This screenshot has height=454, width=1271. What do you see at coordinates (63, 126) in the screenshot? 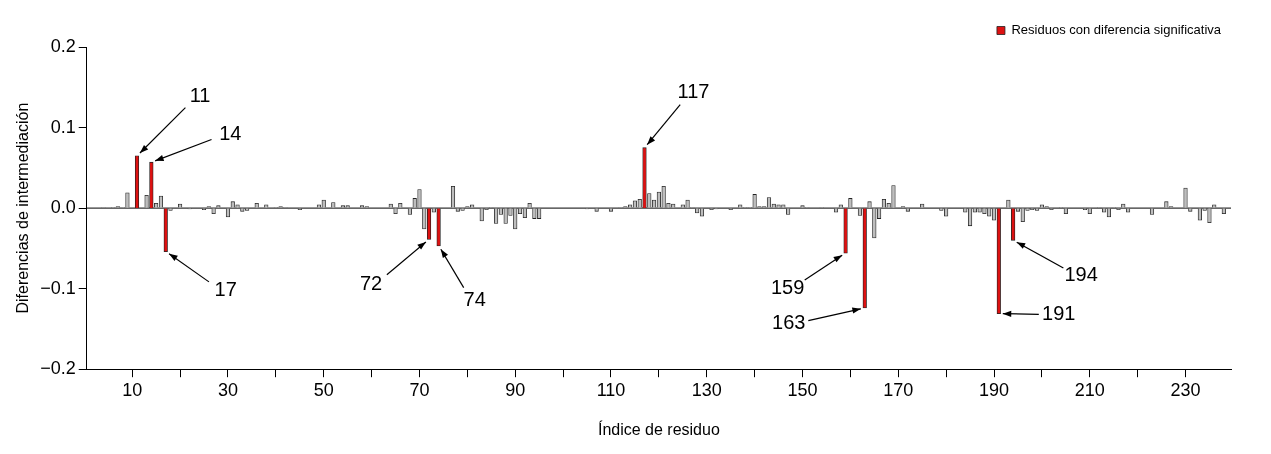
I see `y-tick-label: 0.1` at bounding box center [63, 126].